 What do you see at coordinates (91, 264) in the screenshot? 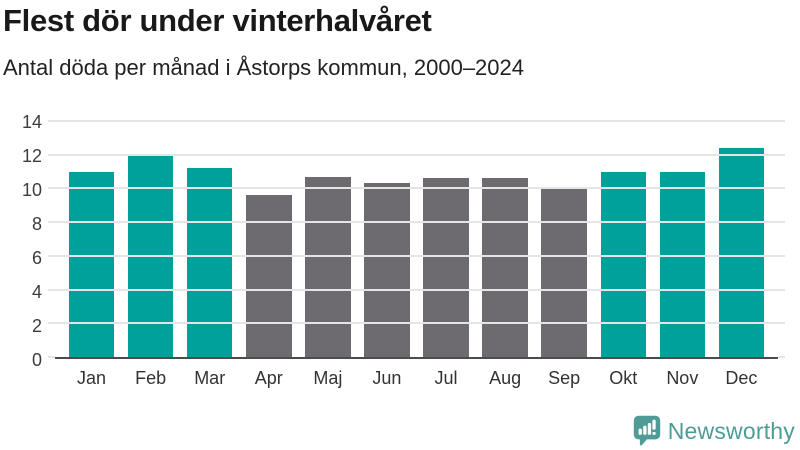
I see `bar-jan` at bounding box center [91, 264].